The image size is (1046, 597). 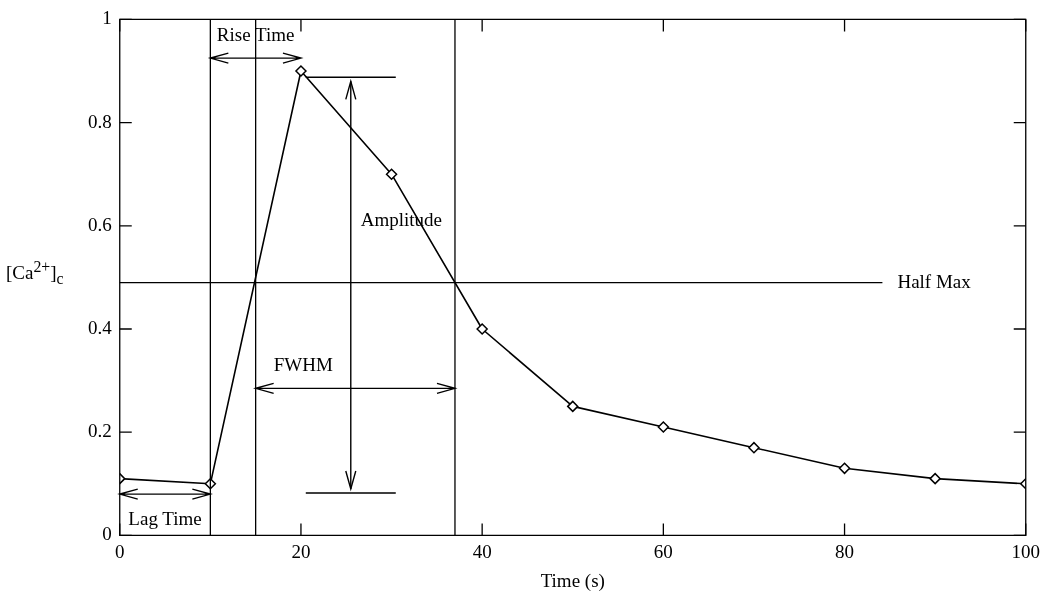 I want to click on ref-line-label: Half Max, so click(x=934, y=281).